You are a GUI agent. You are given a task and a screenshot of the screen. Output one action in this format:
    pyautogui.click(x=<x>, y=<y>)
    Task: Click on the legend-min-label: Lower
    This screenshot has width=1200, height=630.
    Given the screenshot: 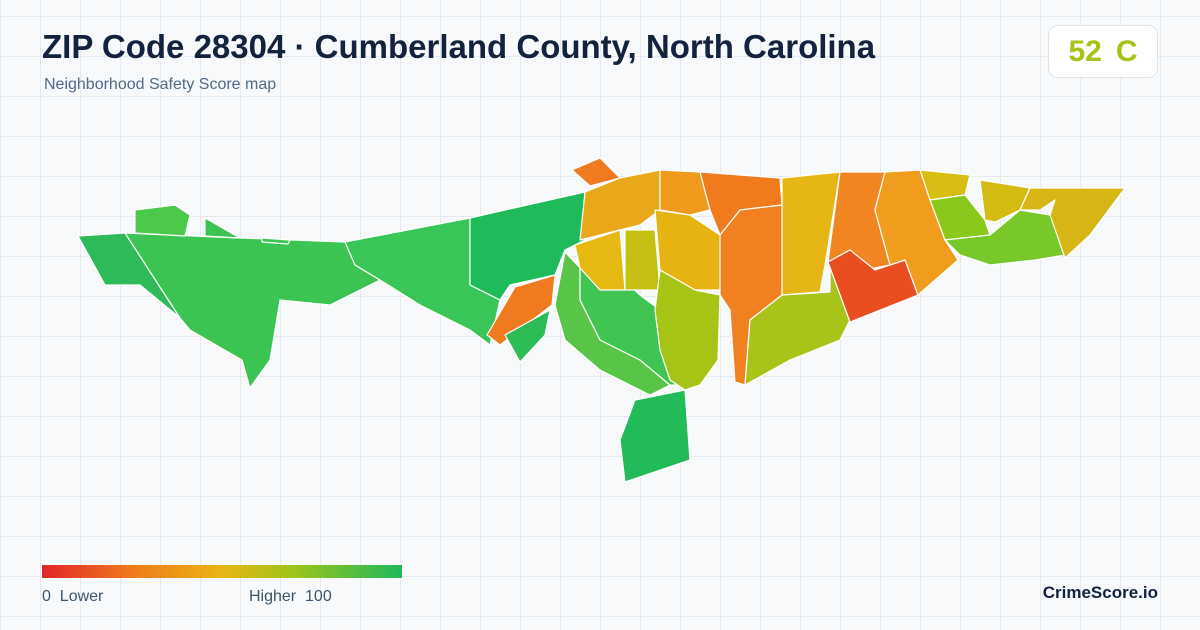 What is the action you would take?
    pyautogui.click(x=81, y=596)
    